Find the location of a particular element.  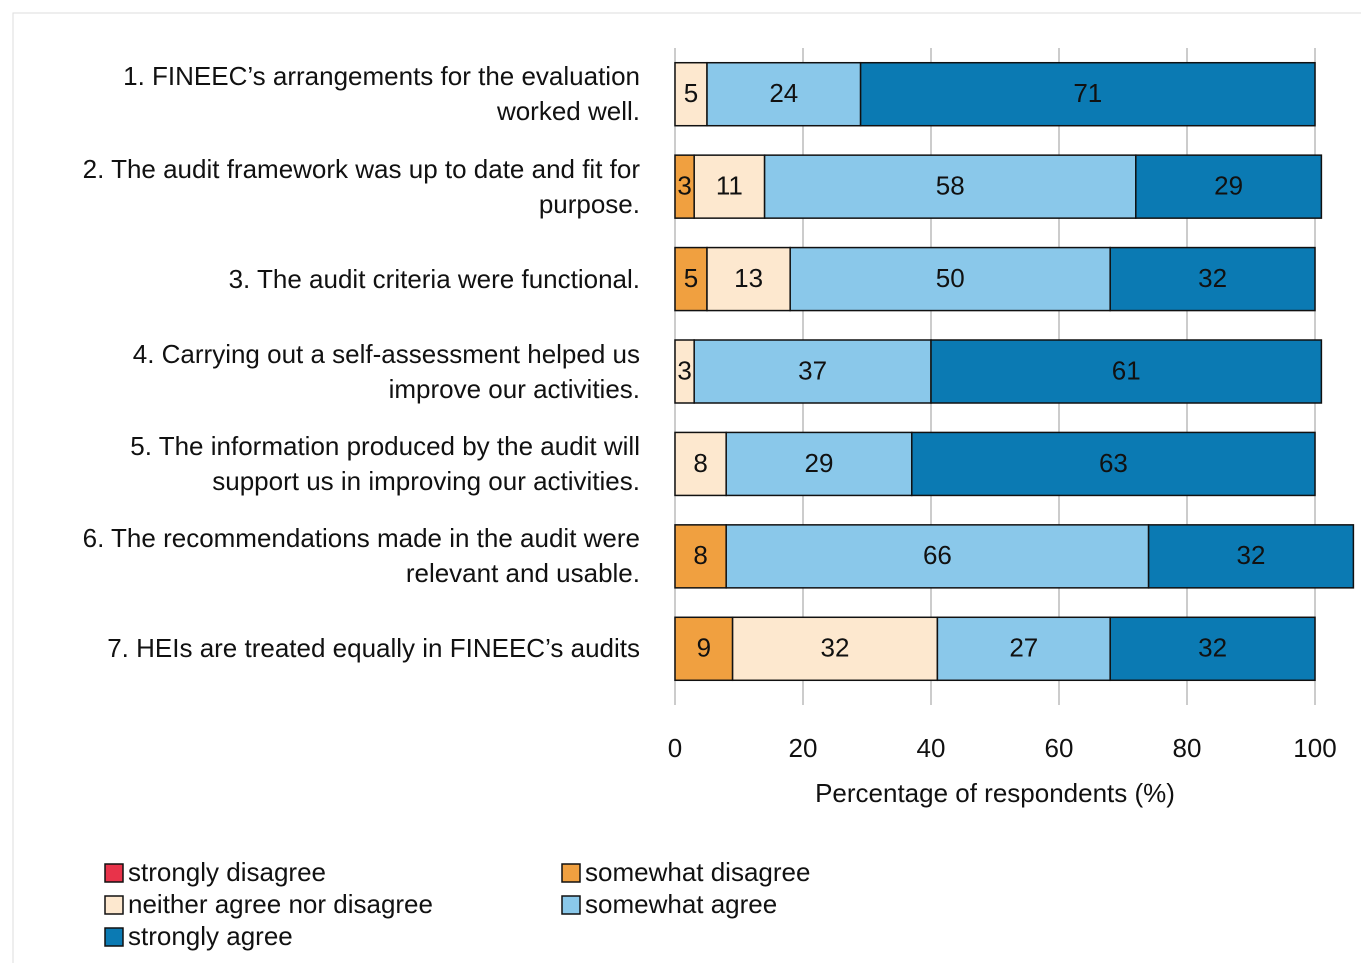

data-label: 37 is located at coordinates (812, 370).